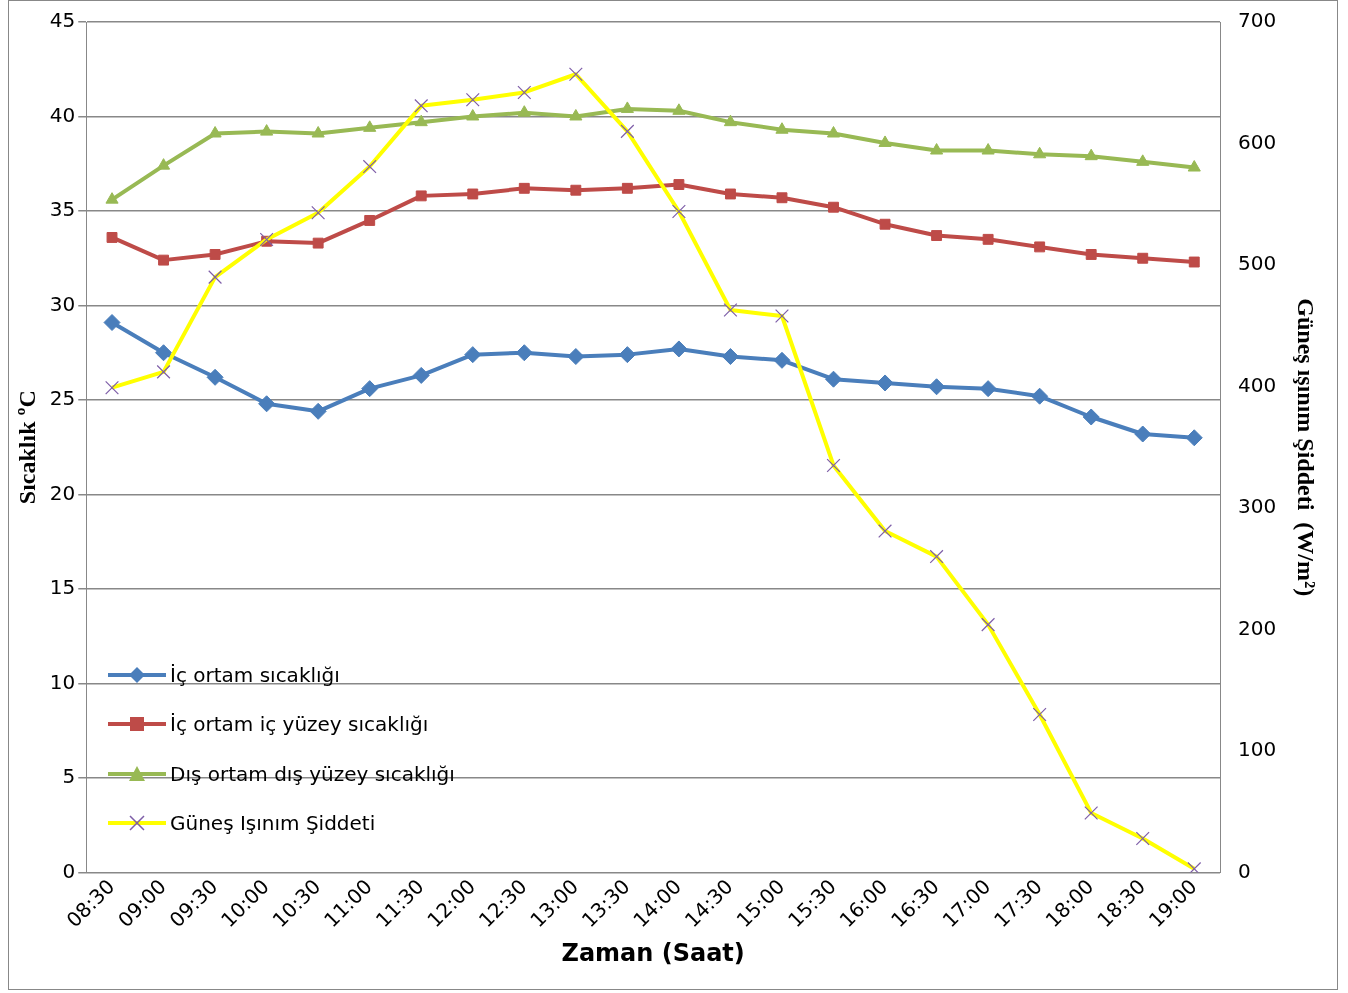 Image resolution: width=1348 pixels, height=993 pixels. What do you see at coordinates (62, 587) in the screenshot?
I see `y-tick-label: 15` at bounding box center [62, 587].